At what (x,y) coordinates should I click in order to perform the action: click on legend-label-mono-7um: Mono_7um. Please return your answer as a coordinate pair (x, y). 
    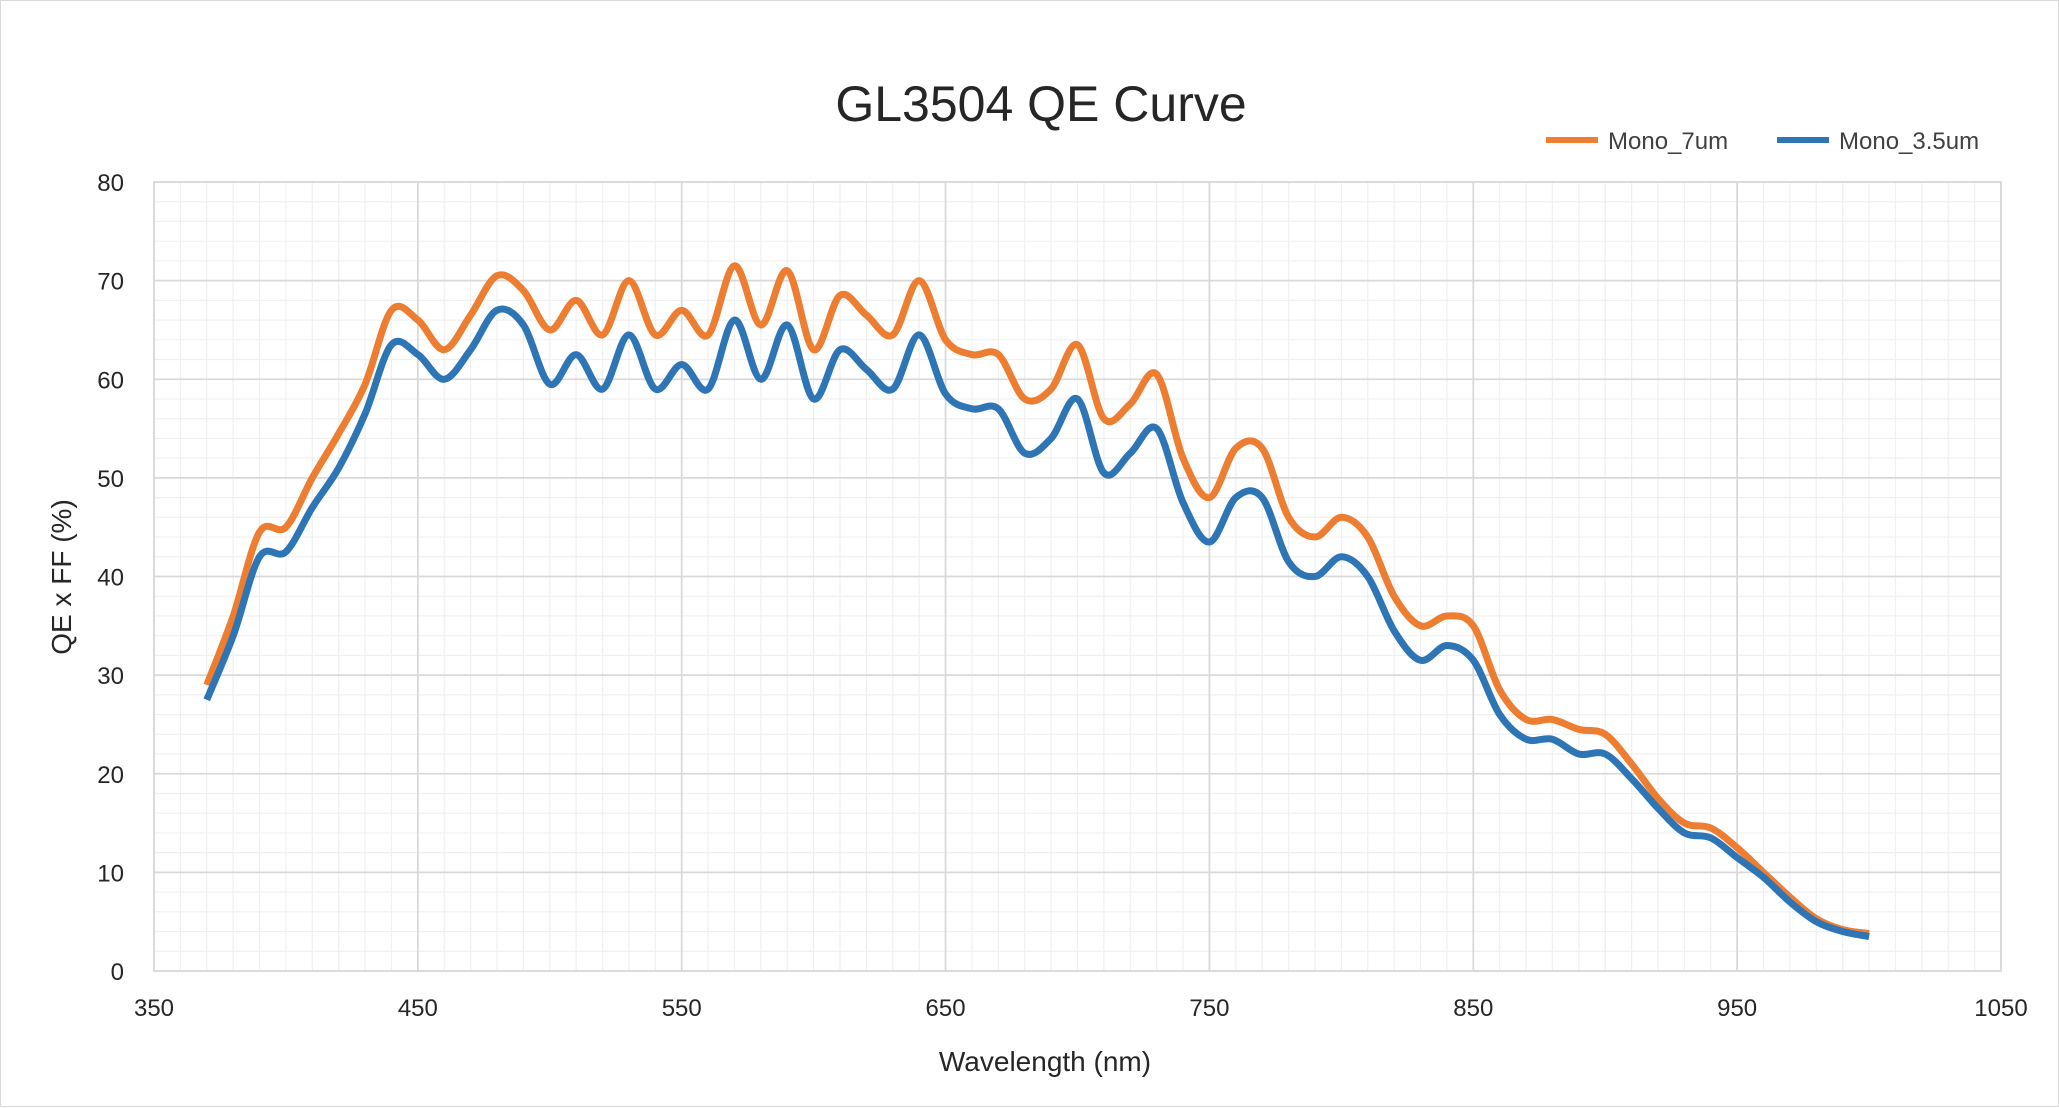
    Looking at the image, I should click on (1668, 141).